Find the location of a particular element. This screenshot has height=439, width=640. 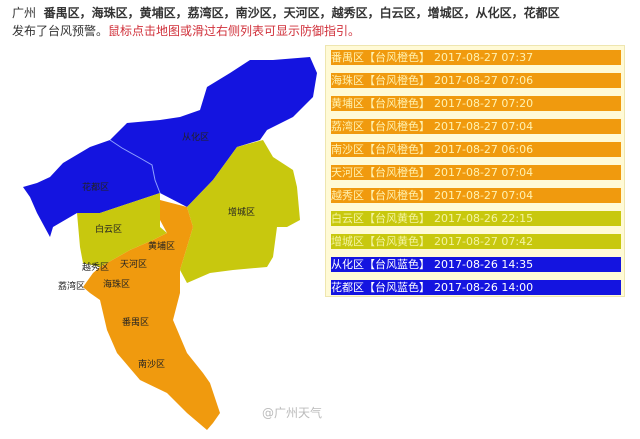

map-label: 荔湾区 is located at coordinates (71, 286).